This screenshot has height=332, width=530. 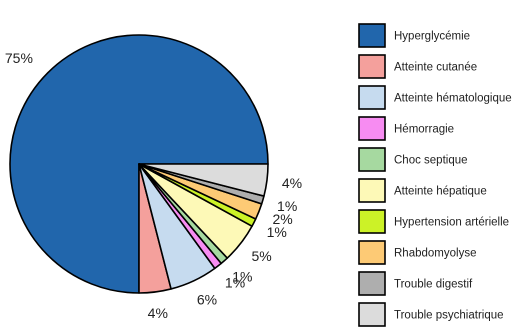 I want to click on pct-label-hyperglycemie: 75%, so click(x=19, y=58).